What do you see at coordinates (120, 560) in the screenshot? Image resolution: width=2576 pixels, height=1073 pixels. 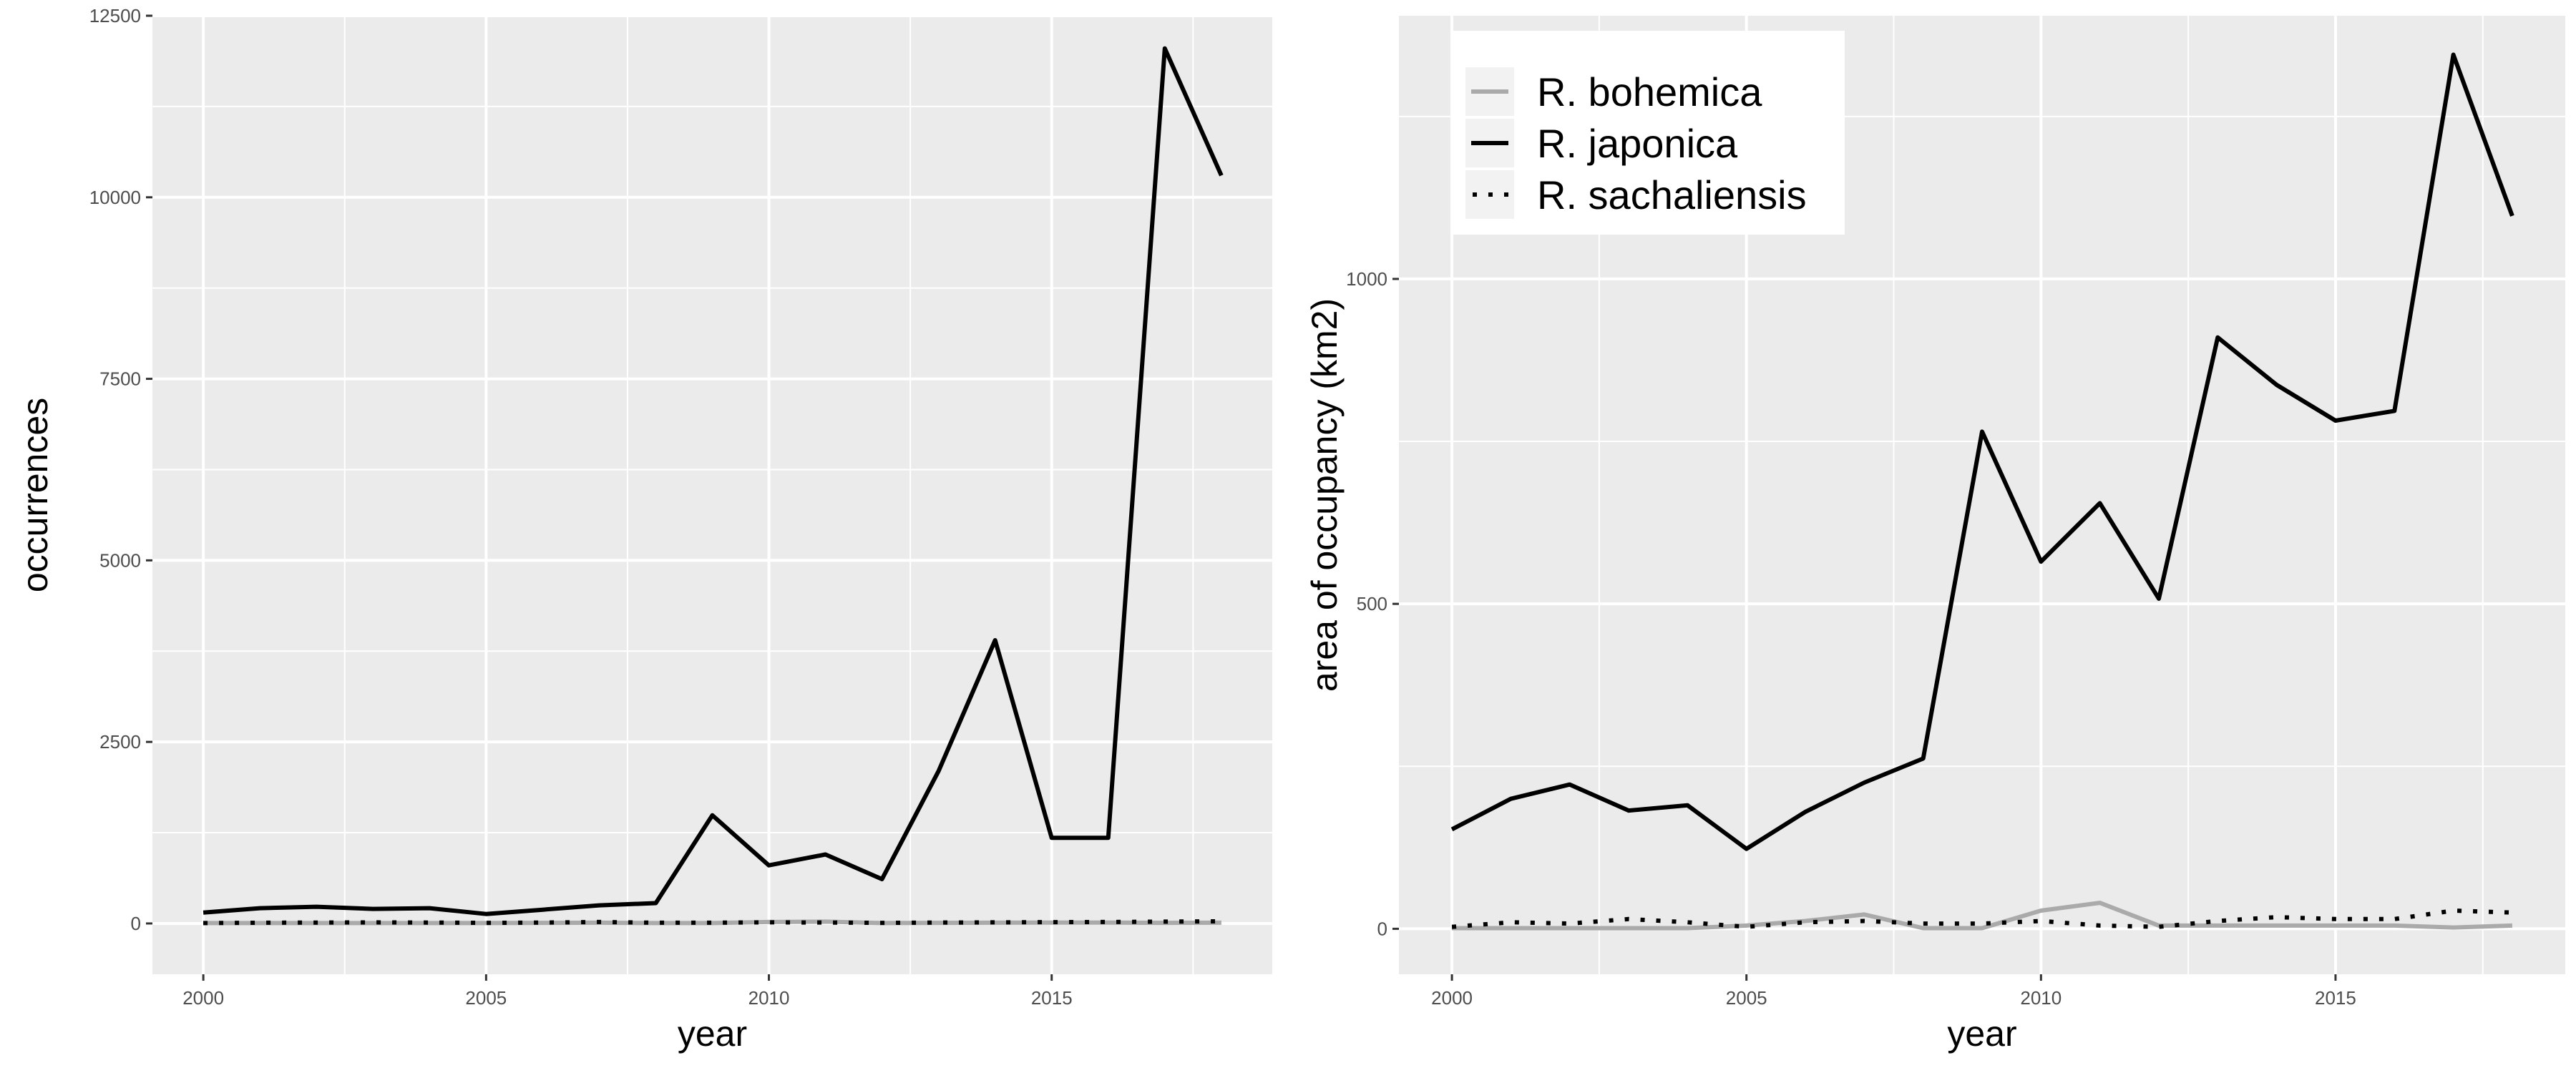 I see `y-tick-label: 5000` at bounding box center [120, 560].